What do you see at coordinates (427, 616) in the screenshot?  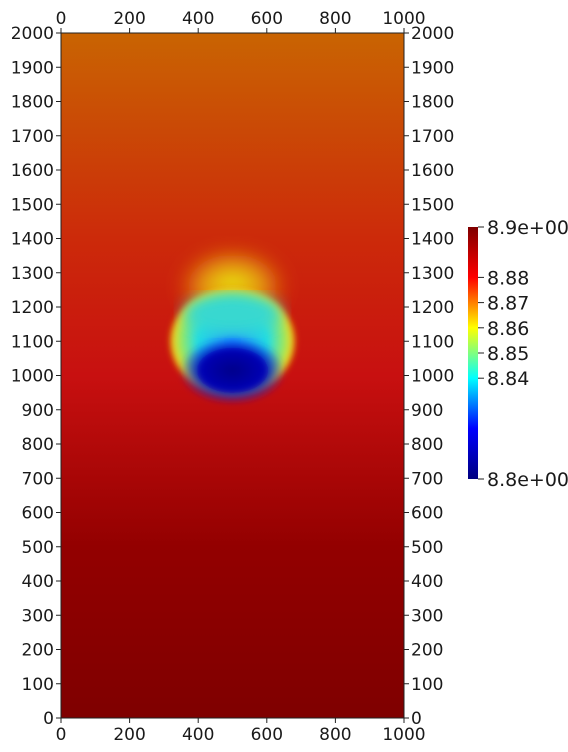 I see `y-tick-label-right: 300` at bounding box center [427, 616].